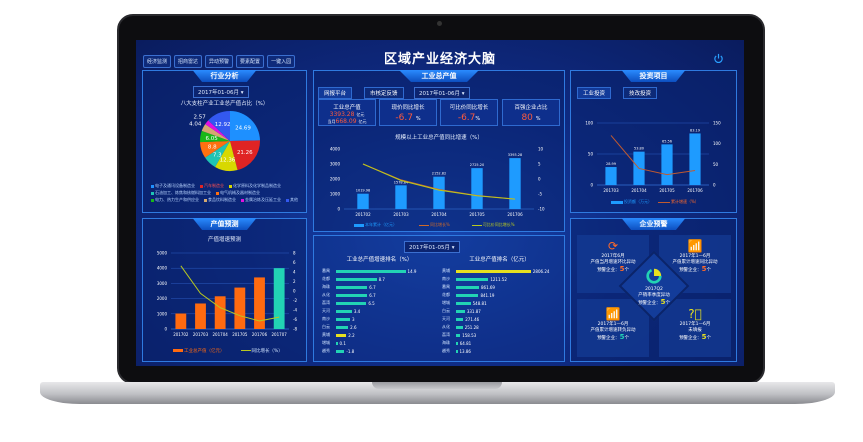  I want to click on panel-title: 企业预警, so click(653, 224).